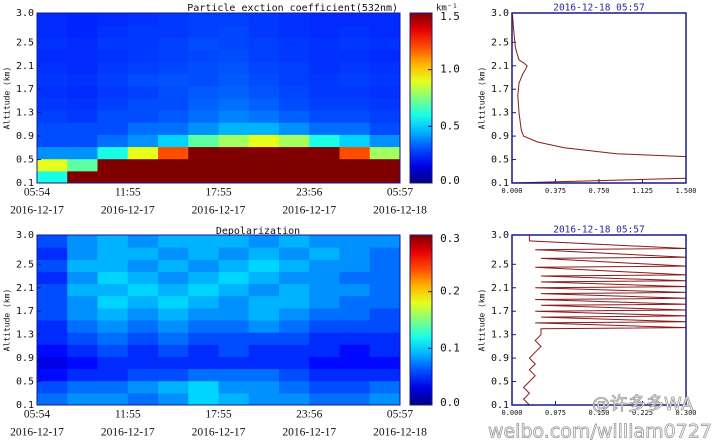 This screenshot has width=720, height=446. What do you see at coordinates (421, 98) in the screenshot?
I see `colorbar` at bounding box center [421, 98].